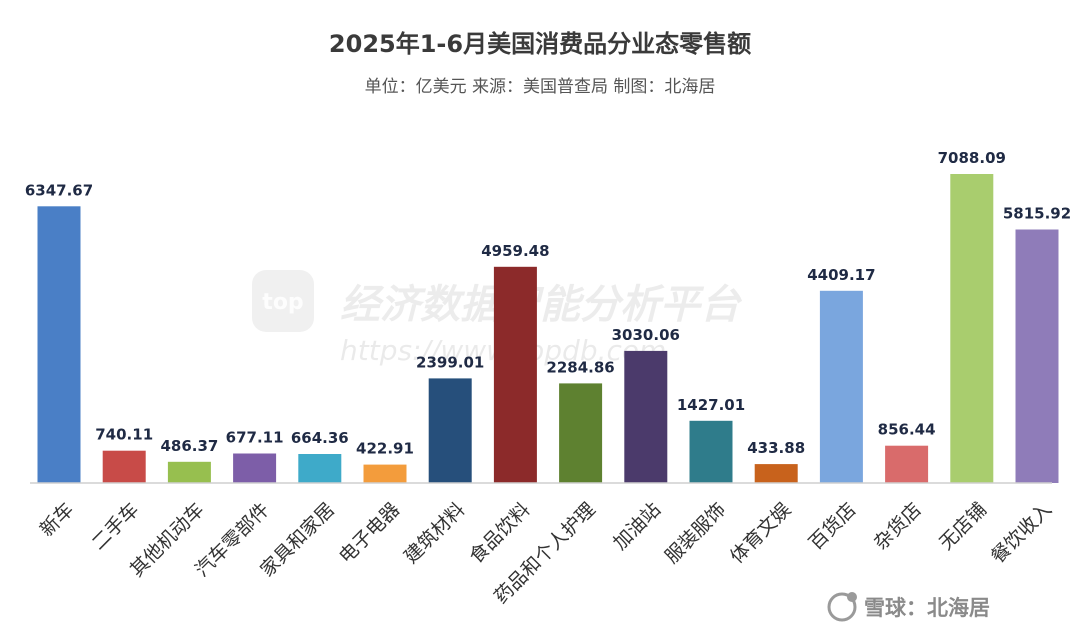 This screenshot has height=642, width=1080. What do you see at coordinates (450, 362) in the screenshot?
I see `value-label-6: 2399.01` at bounding box center [450, 362].